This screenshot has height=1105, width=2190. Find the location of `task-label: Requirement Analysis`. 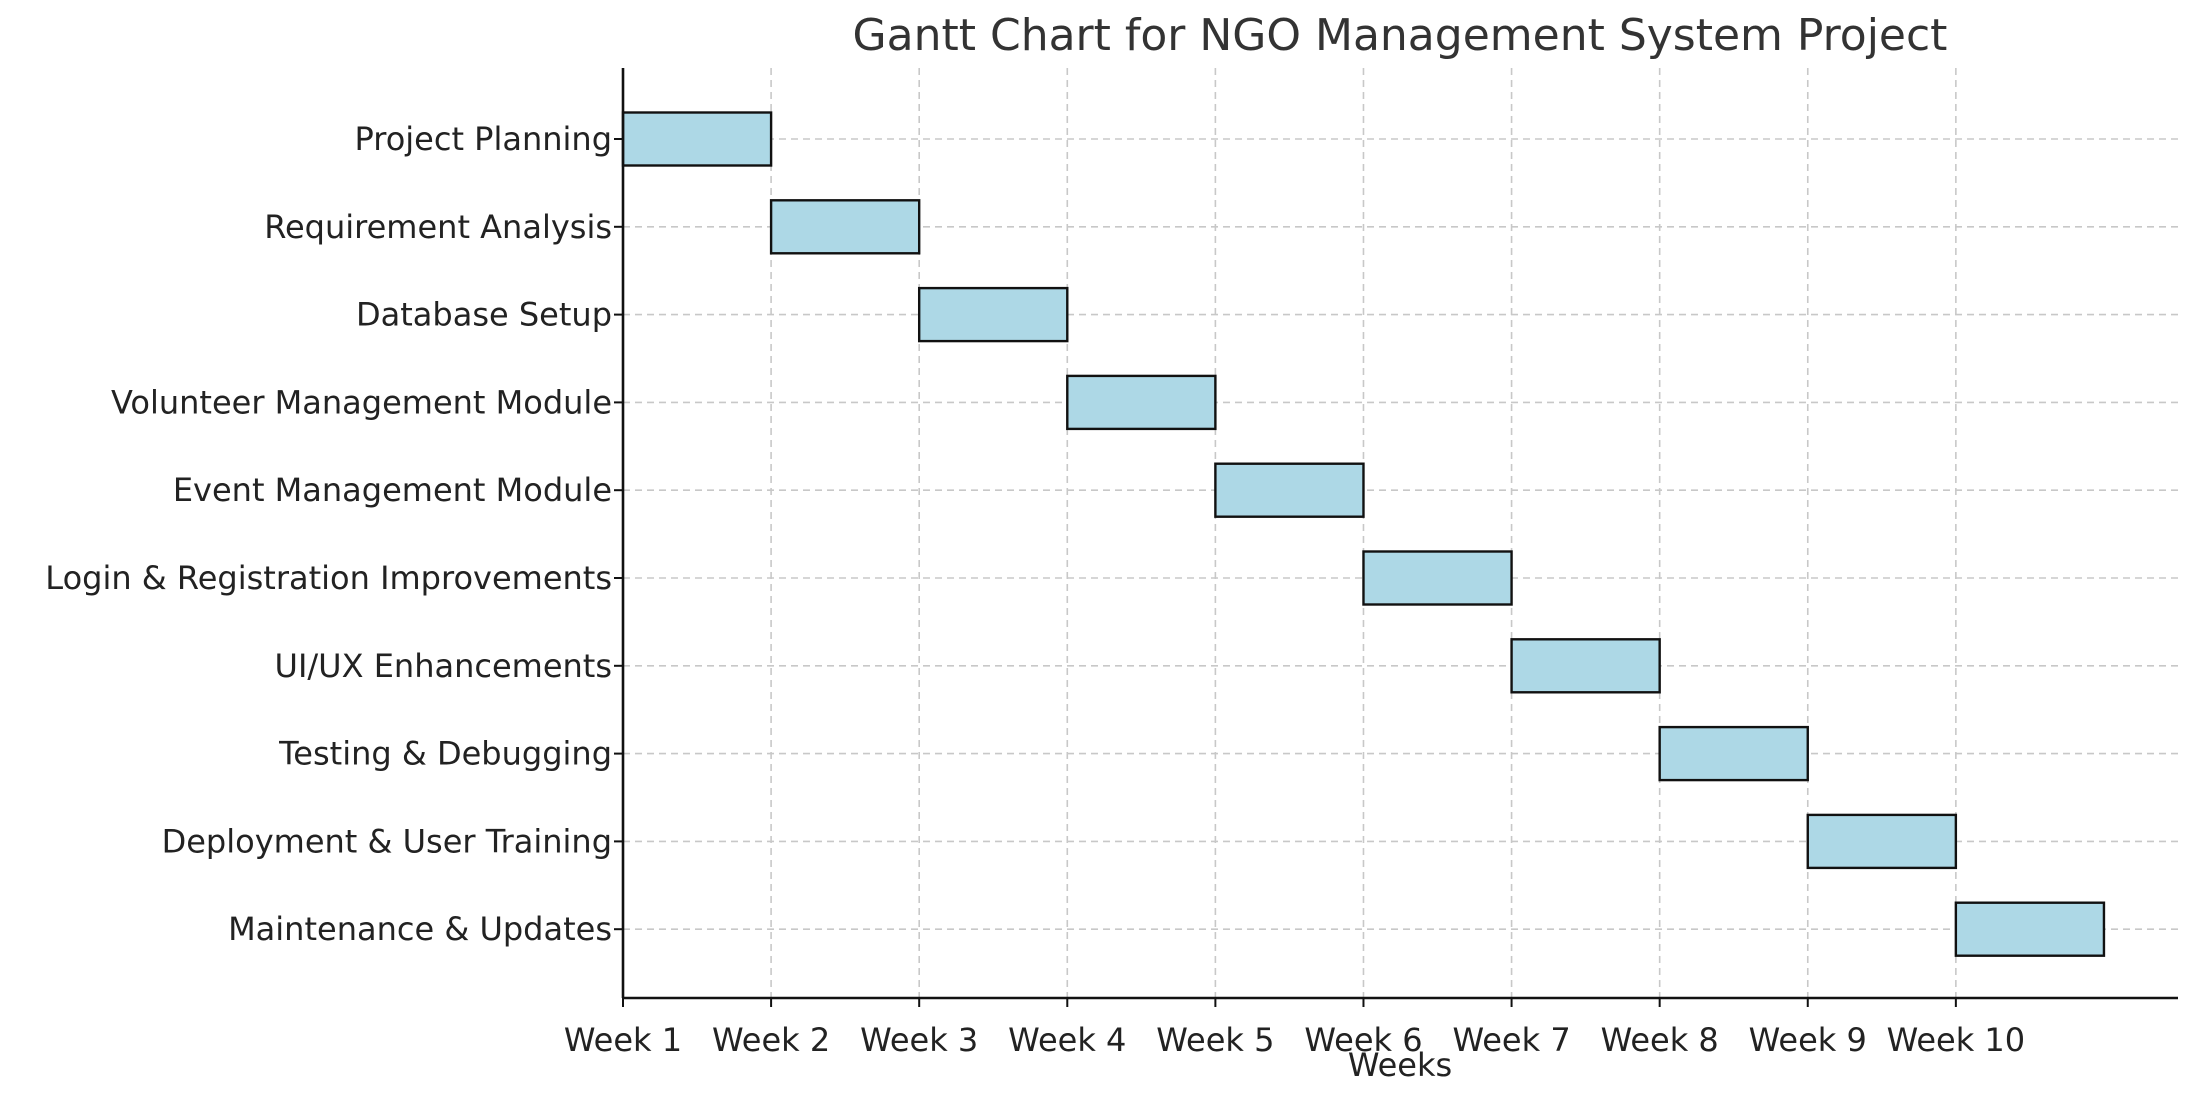

task-label: Requirement Analysis is located at coordinates (438, 227).